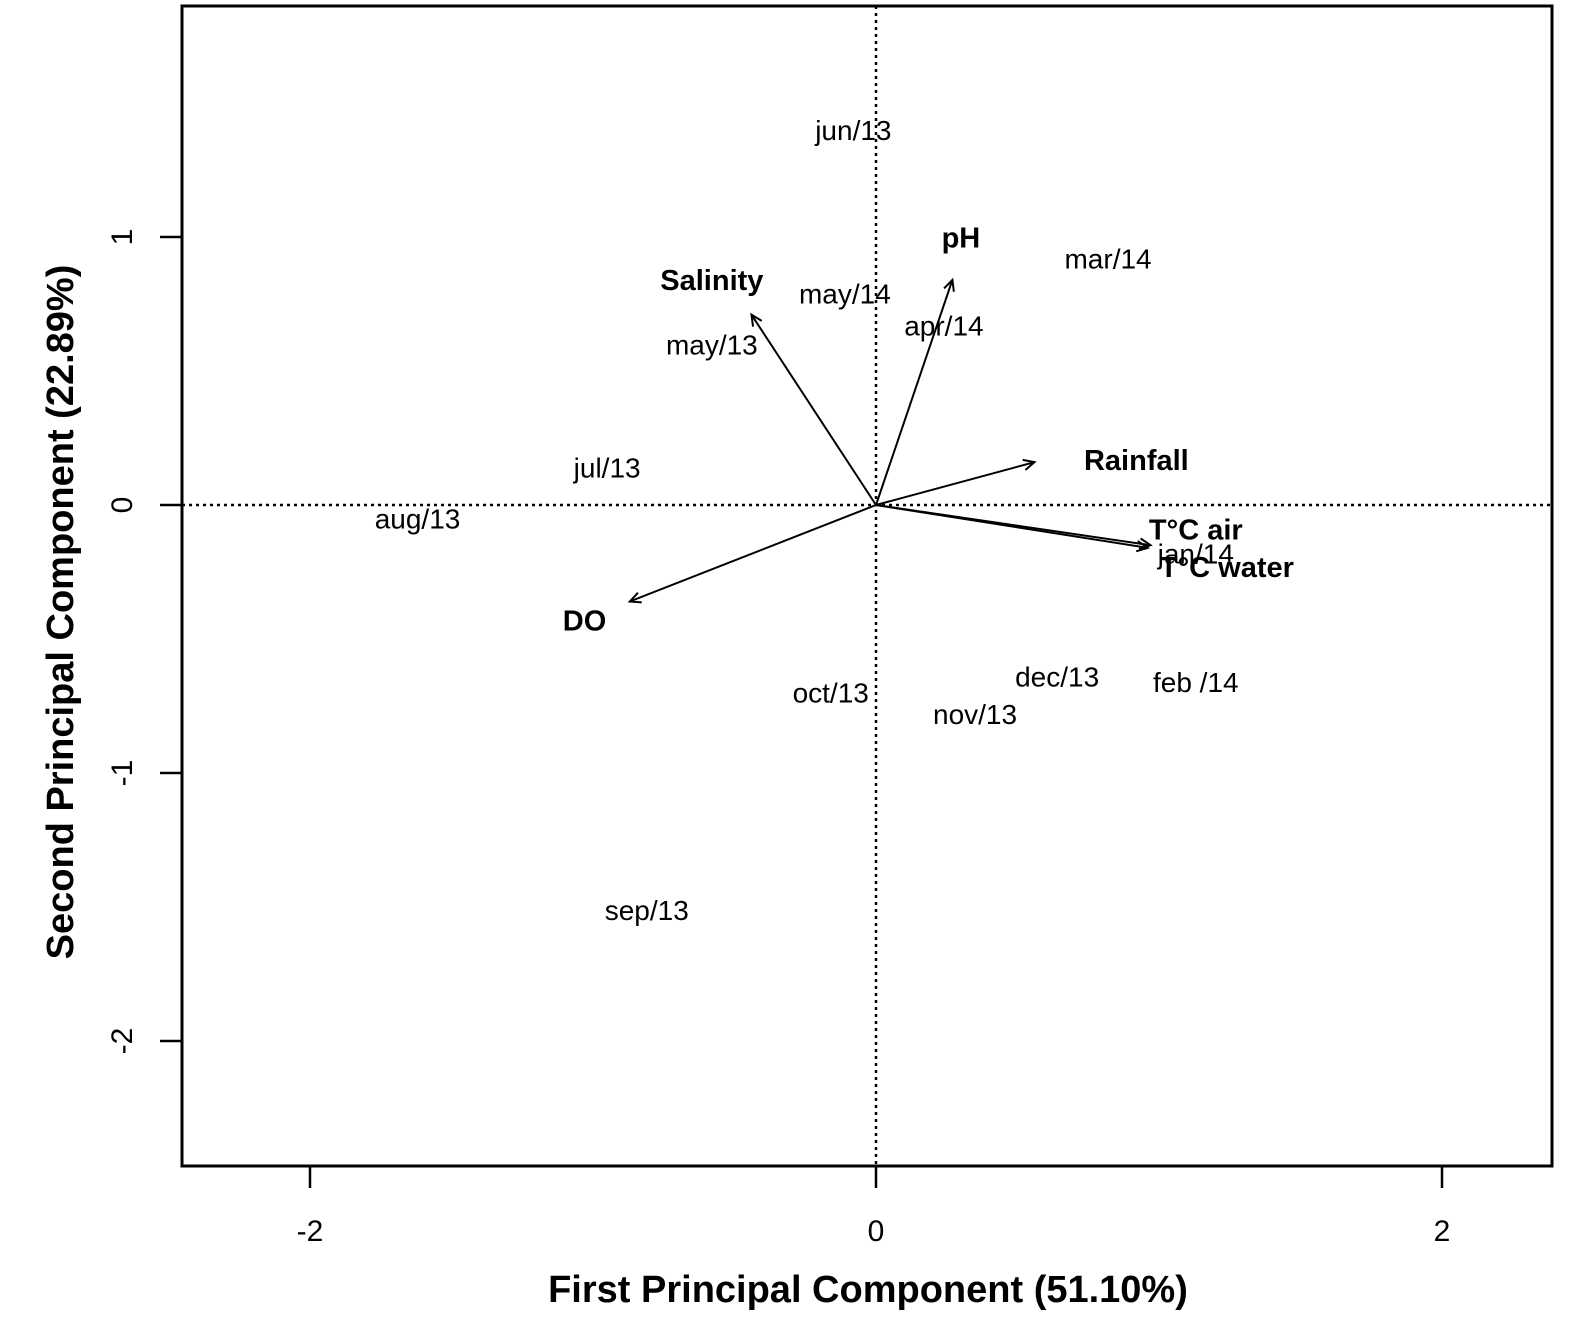 The height and width of the screenshot is (1339, 1575). I want to click on y-tick-label: 0, so click(122, 505).